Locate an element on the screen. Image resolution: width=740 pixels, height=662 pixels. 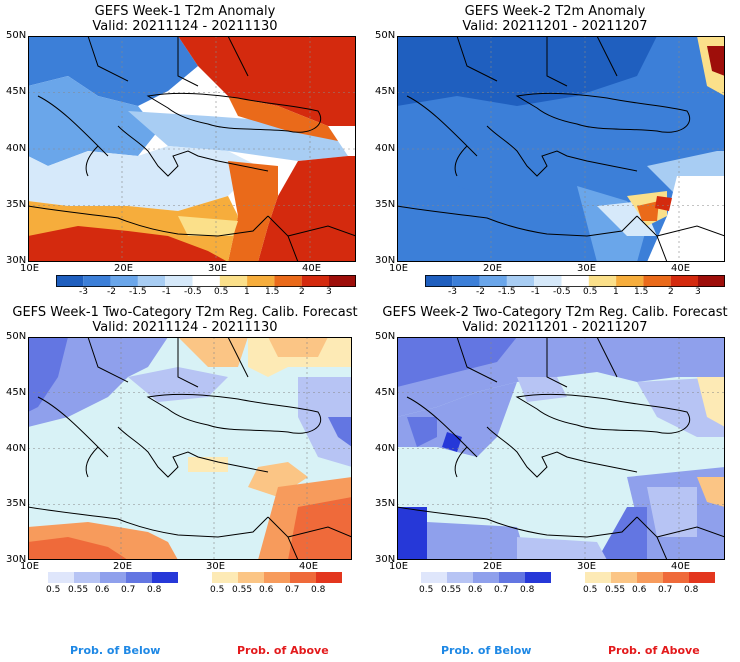
p3-lon-label: 20E is located at coordinates (123, 566).